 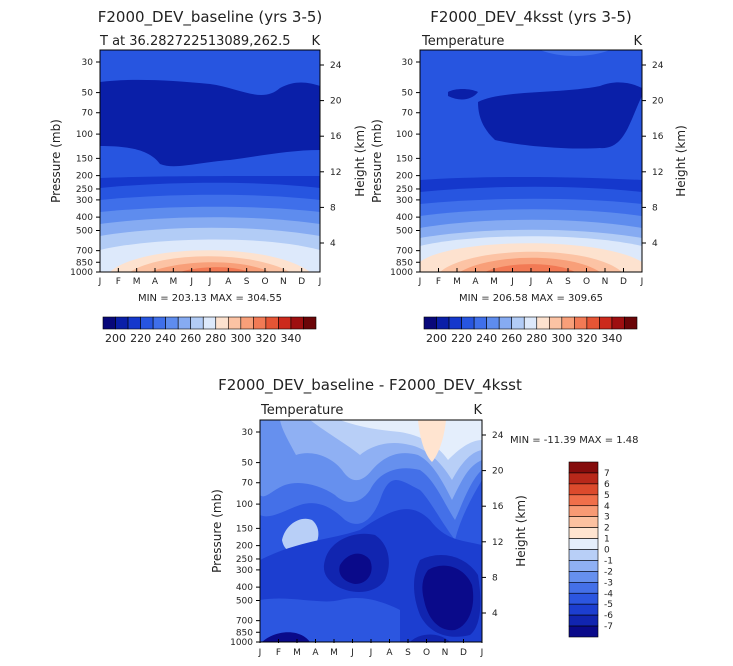 What do you see at coordinates (653, 155) in the screenshot?
I see `panel-2-y-ticks-right: 24 20 16 12 8 4` at bounding box center [653, 155].